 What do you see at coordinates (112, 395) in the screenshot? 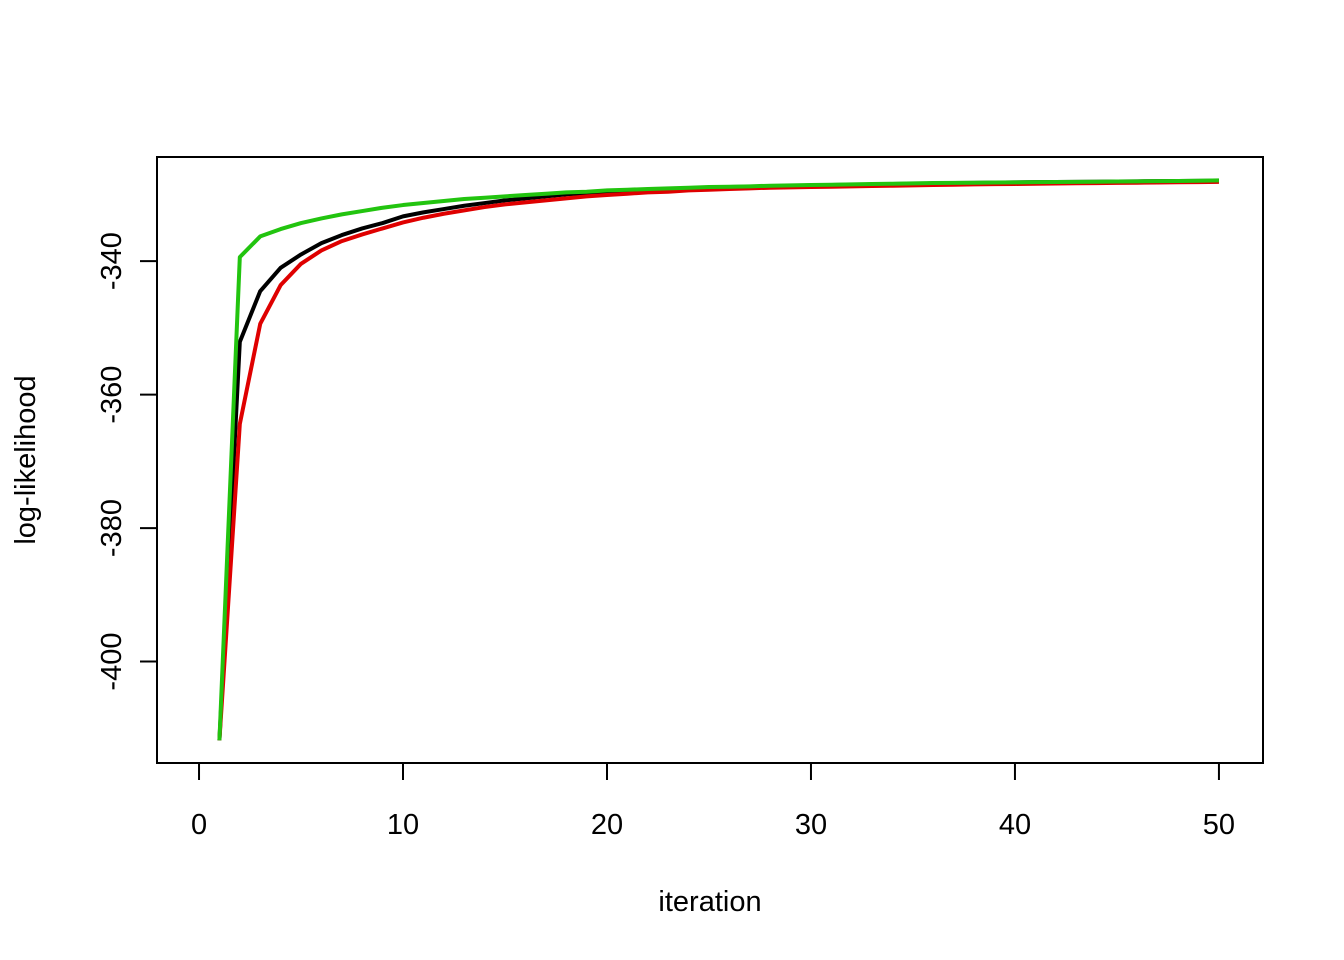
I see `y-tick-label: -360` at bounding box center [112, 395].